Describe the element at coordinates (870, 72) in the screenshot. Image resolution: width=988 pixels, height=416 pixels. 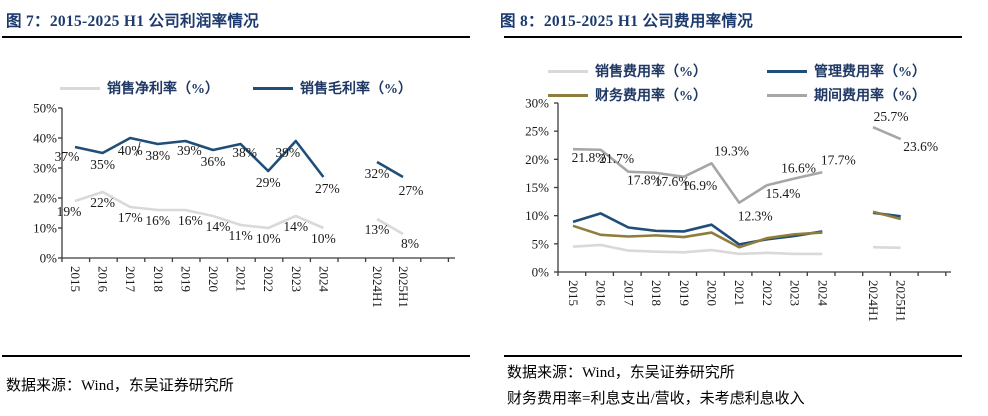
I see `legend-label: 管理费用率（%）` at that location.